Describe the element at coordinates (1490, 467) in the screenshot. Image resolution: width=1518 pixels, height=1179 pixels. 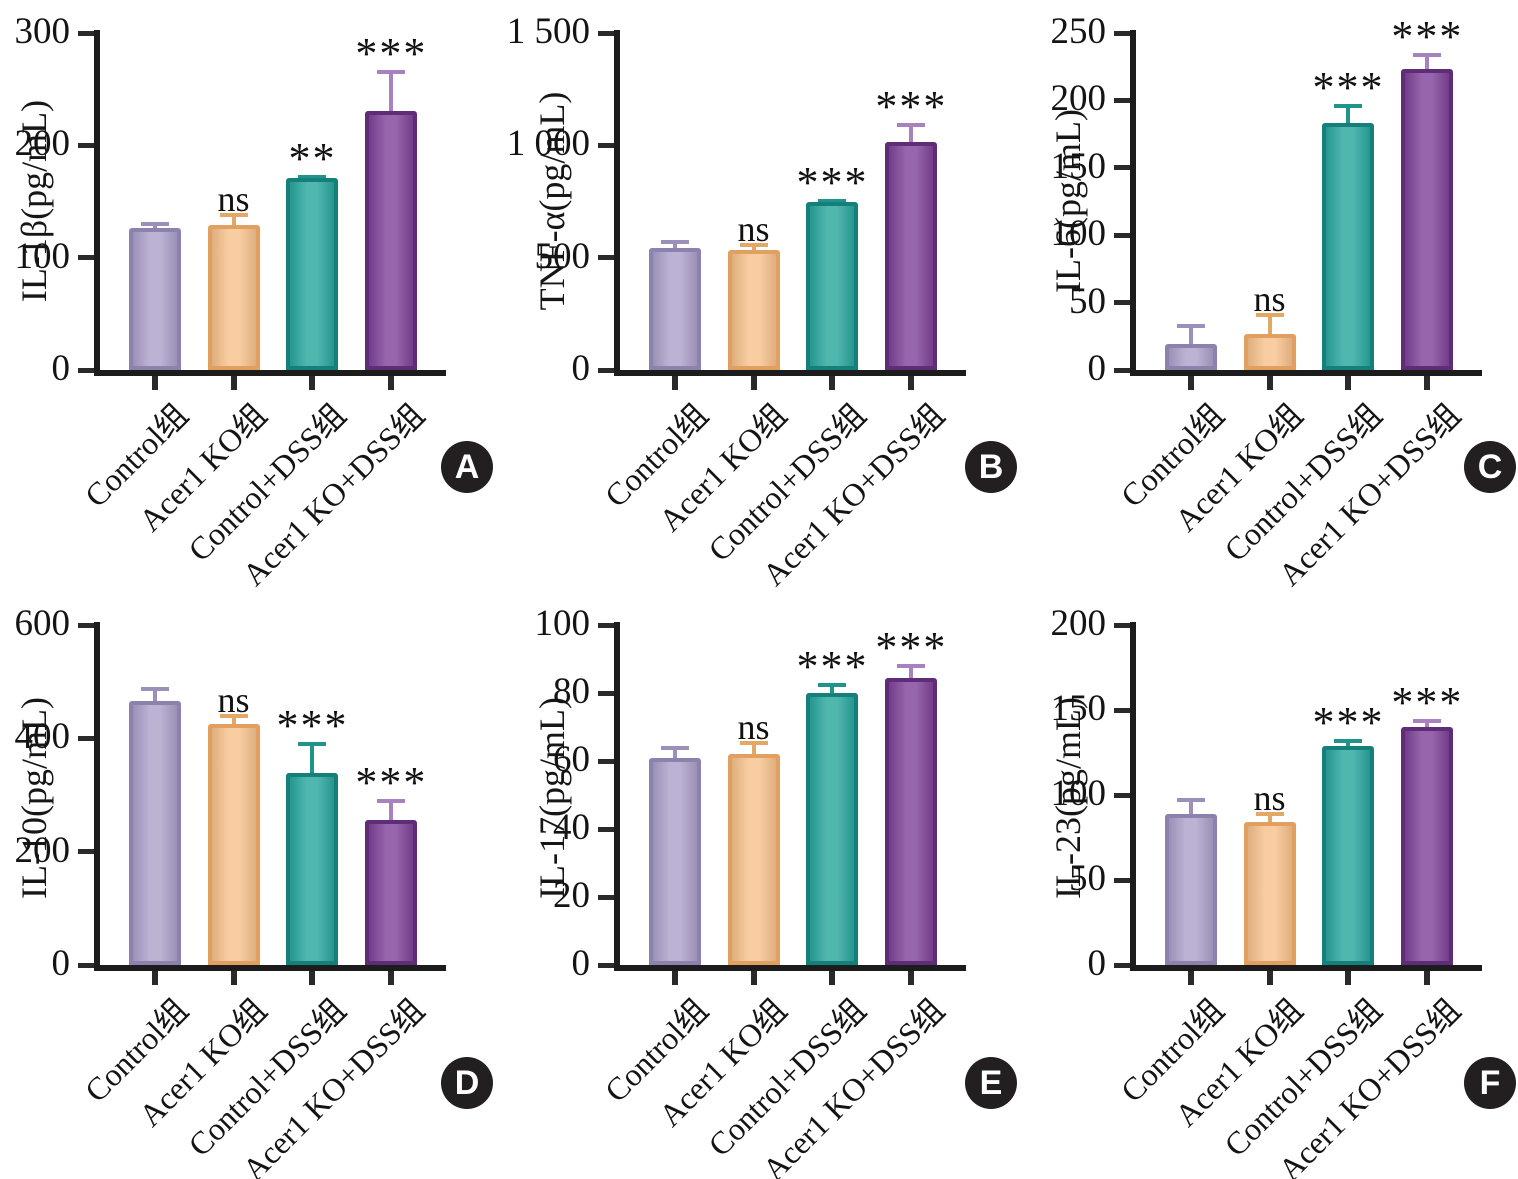
I see `panel-badge-c: C` at that location.